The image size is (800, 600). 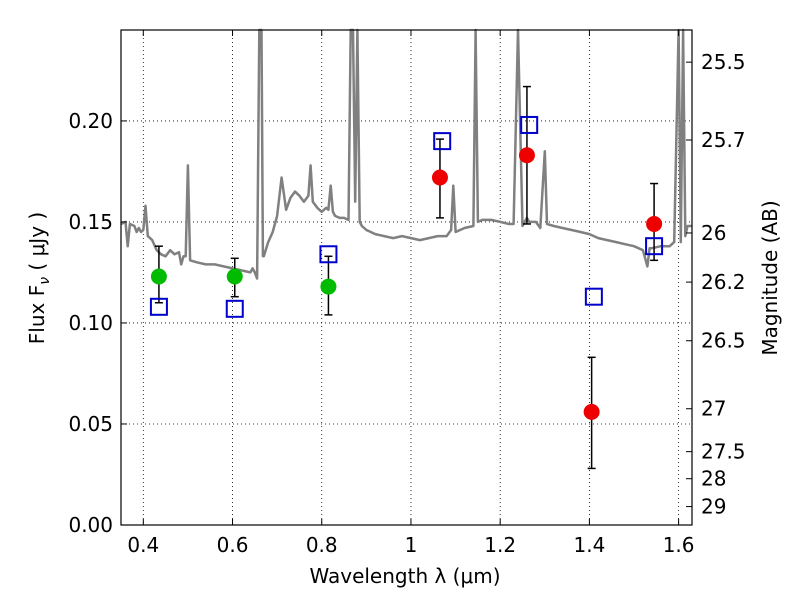 What do you see at coordinates (713, 409) in the screenshot?
I see `y2-tick-label: 27` at bounding box center [713, 409].